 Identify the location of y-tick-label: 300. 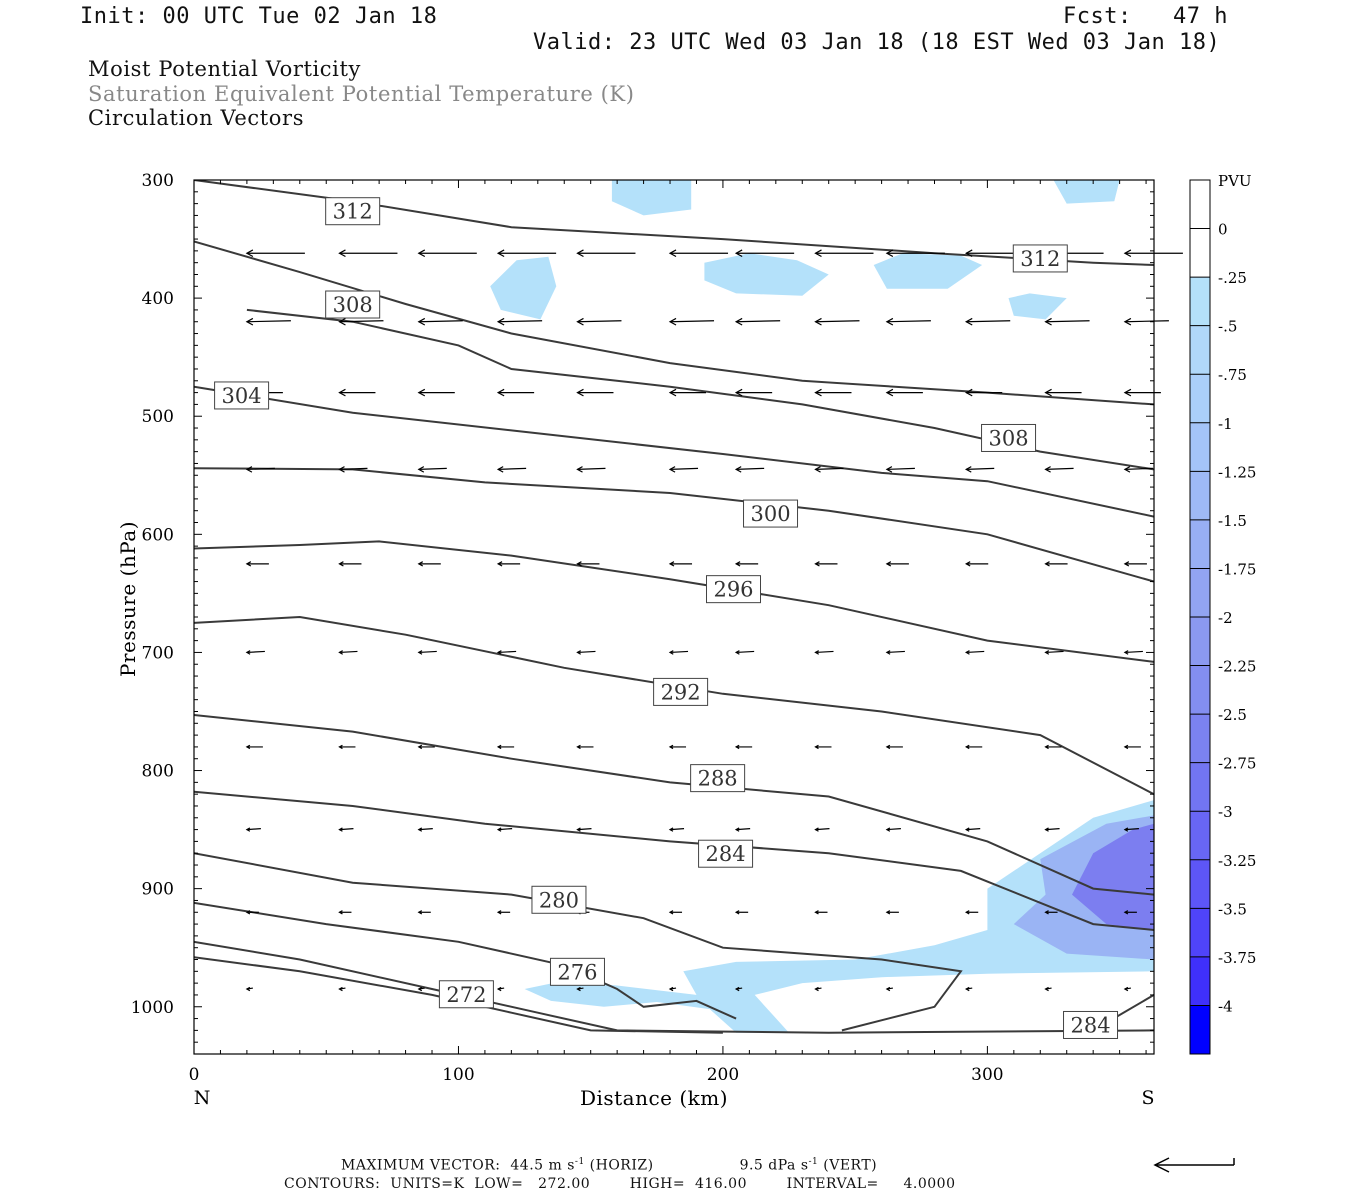
(158, 181).